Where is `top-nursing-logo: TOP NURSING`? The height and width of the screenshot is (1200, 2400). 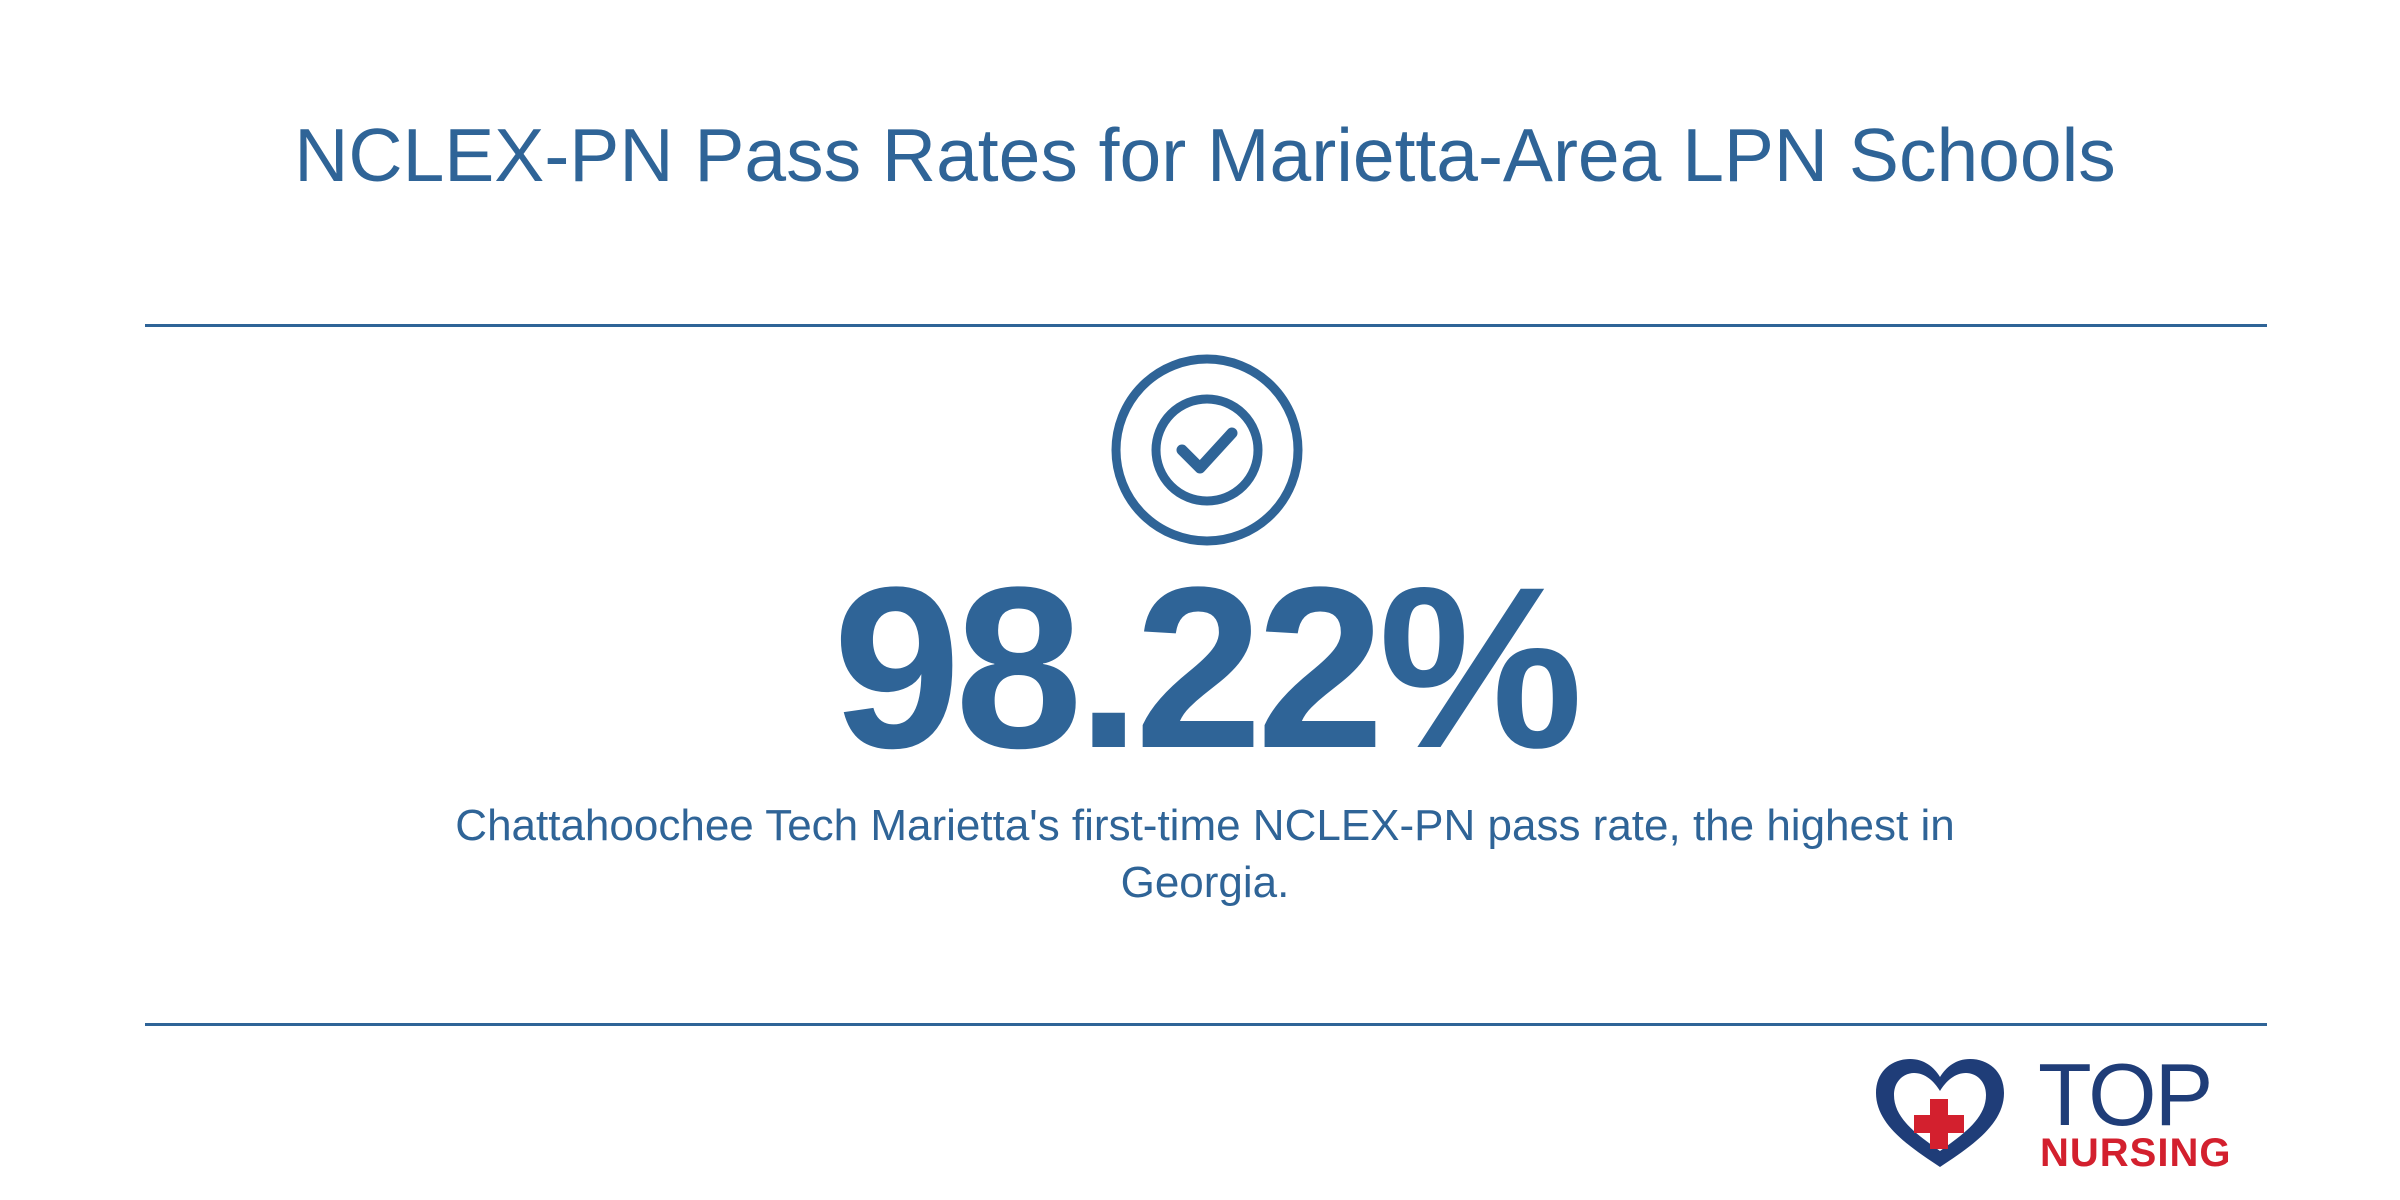
top-nursing-logo: TOP NURSING is located at coordinates (2070, 1112).